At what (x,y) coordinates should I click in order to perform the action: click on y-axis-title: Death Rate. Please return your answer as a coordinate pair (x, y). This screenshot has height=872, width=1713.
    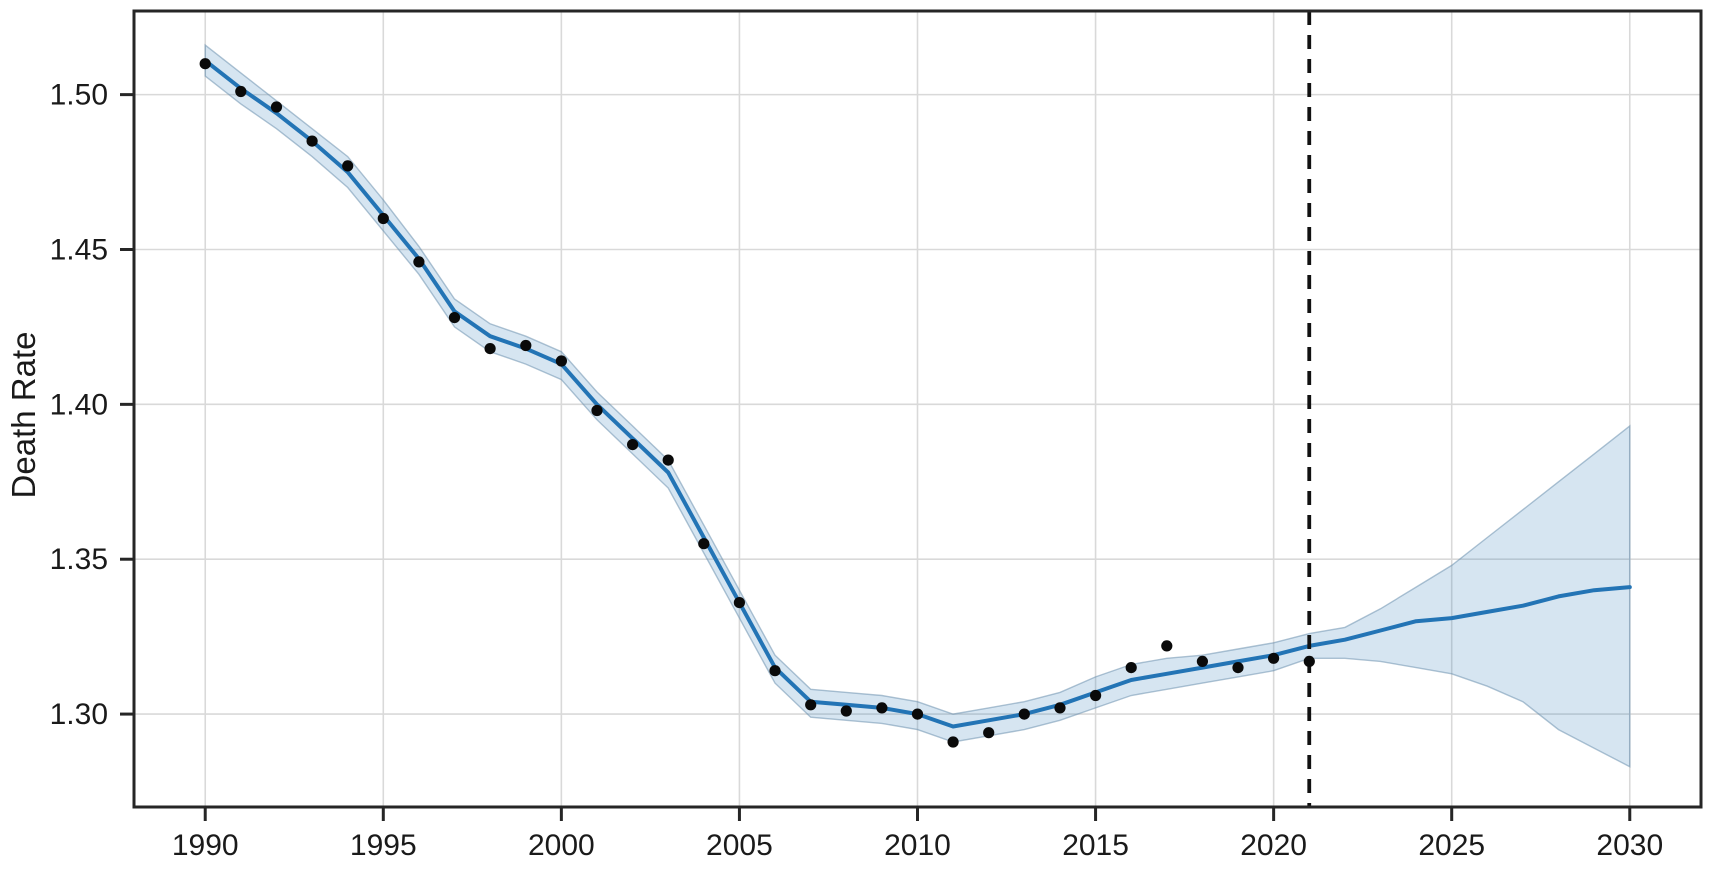
    Looking at the image, I should click on (23, 415).